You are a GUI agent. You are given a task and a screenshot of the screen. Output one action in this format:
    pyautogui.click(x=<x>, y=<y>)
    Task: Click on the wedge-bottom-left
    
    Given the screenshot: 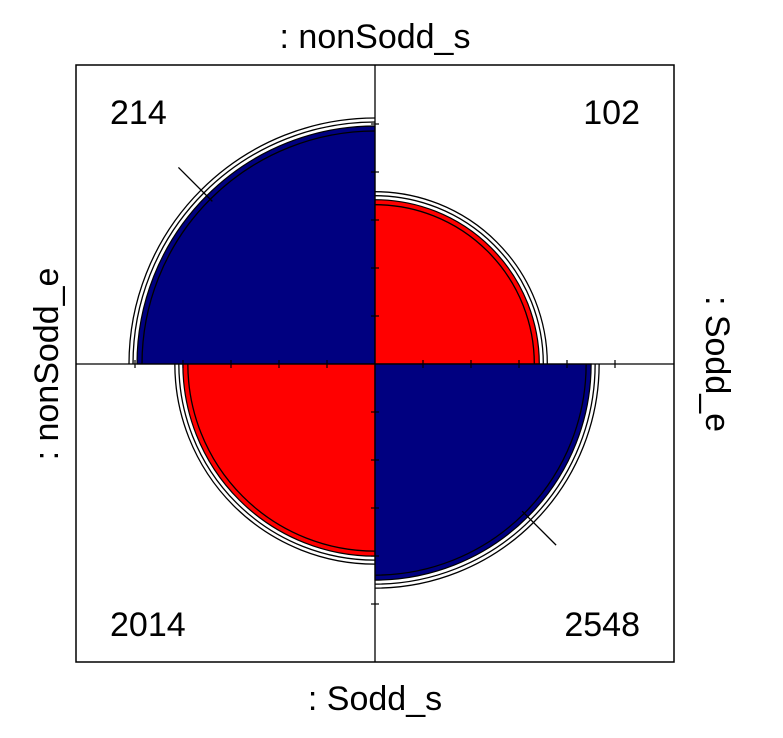 What is the action you would take?
    pyautogui.click(x=279, y=460)
    